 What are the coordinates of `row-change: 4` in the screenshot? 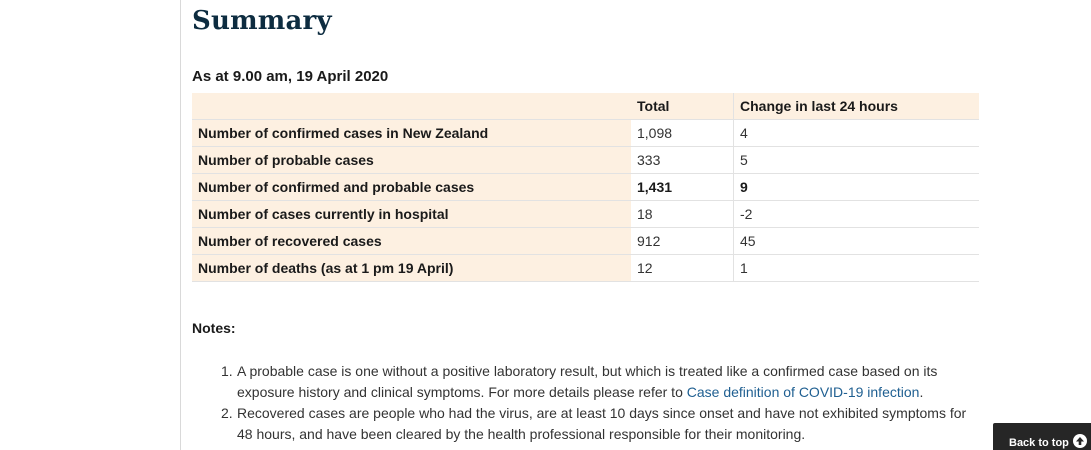 It's located at (856, 133).